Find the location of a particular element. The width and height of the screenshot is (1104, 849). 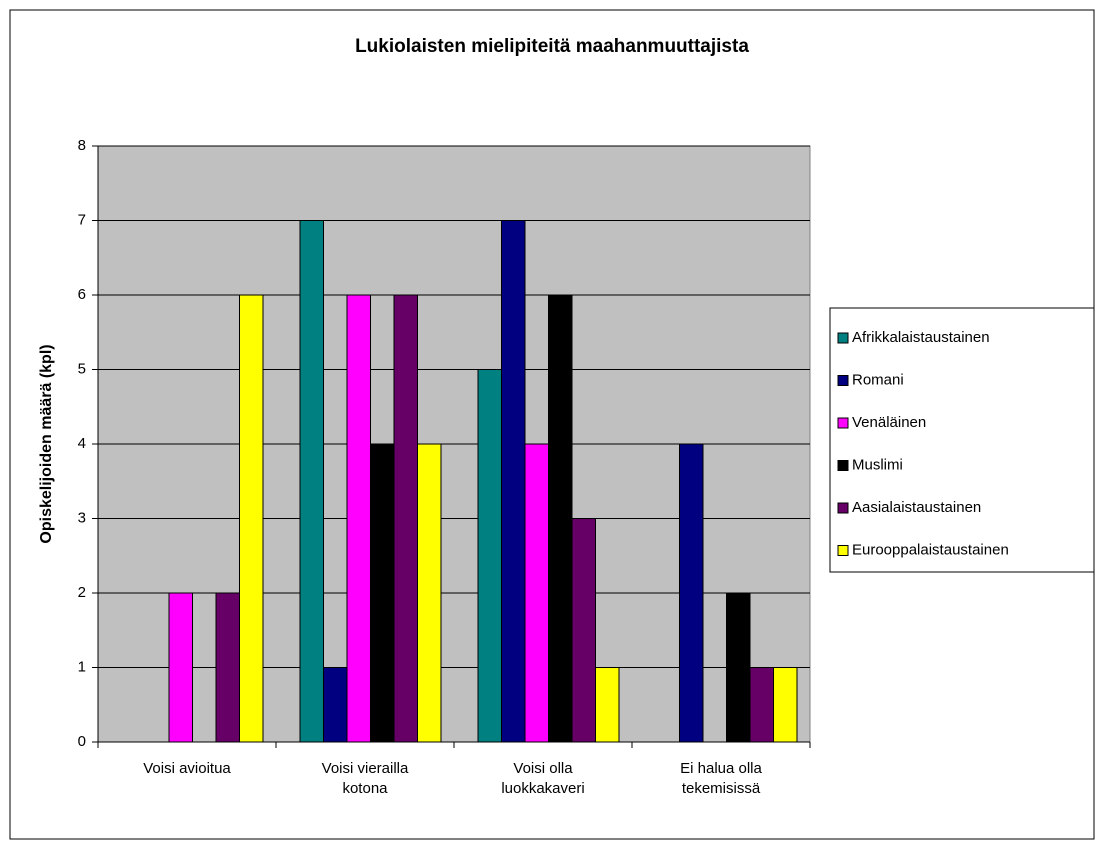

y-tick-label: 3 is located at coordinates (82, 517).